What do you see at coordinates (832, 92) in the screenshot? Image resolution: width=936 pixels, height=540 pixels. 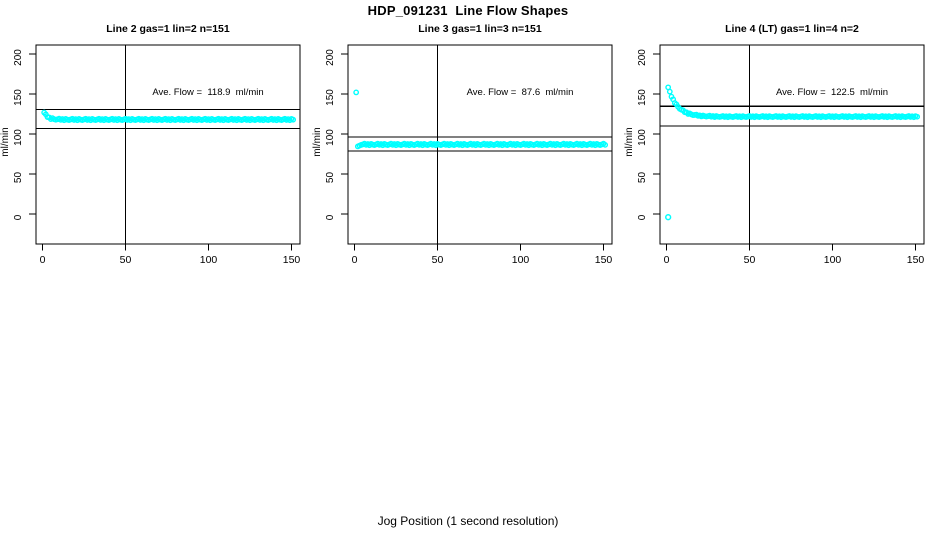 I see `ave-flow-annotation-line4: Ave. Flow = 122.5 ml/min` at bounding box center [832, 92].